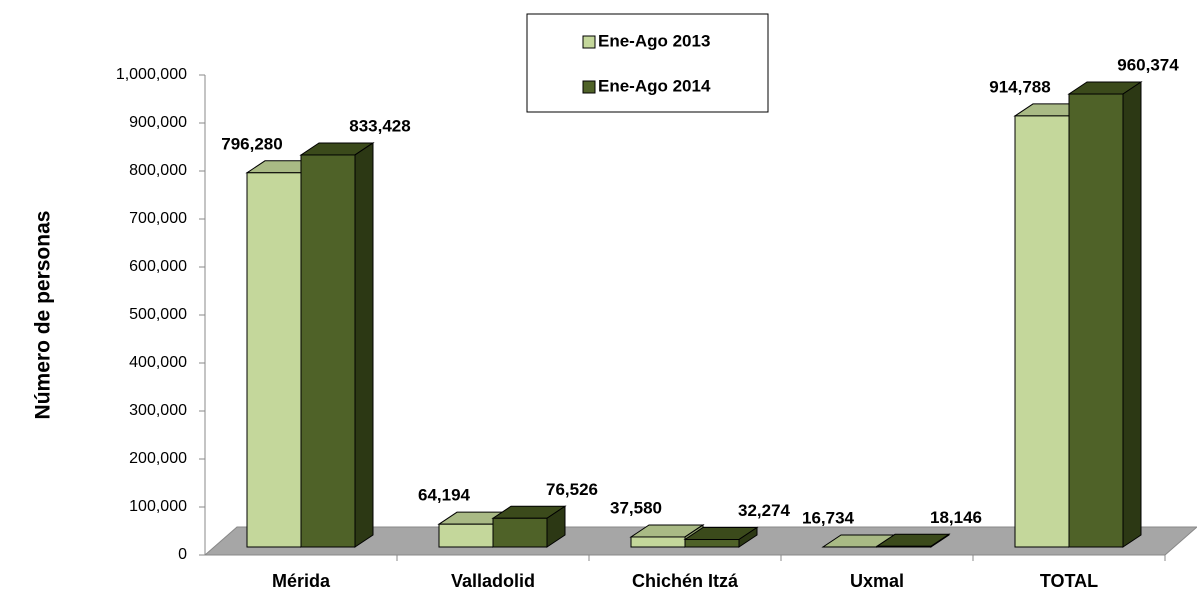 This screenshot has height=595, width=1197. What do you see at coordinates (158, 266) in the screenshot?
I see `y-tick-label: 600,000` at bounding box center [158, 266].